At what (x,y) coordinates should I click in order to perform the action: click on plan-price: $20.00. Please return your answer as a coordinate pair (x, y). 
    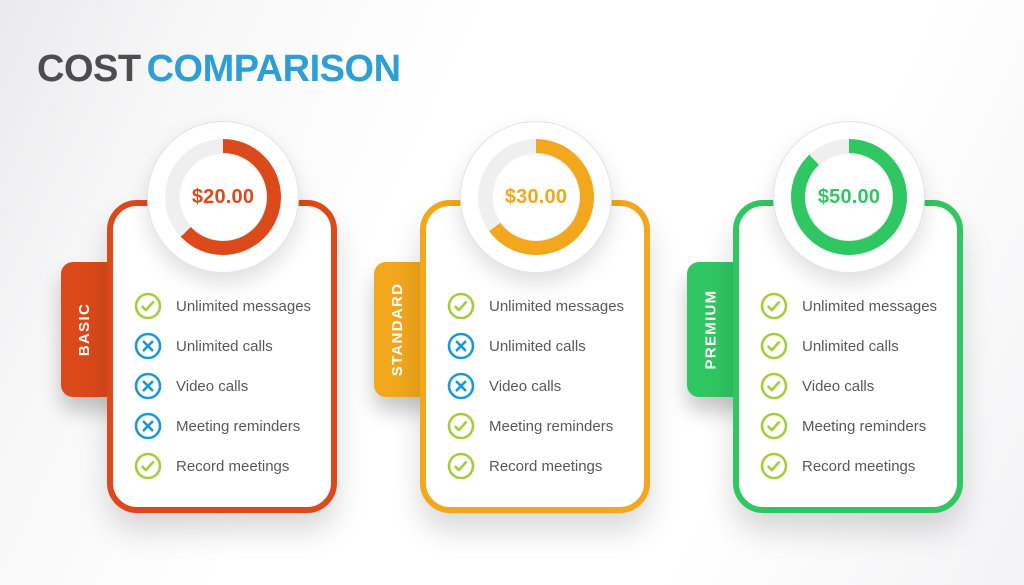
    Looking at the image, I should click on (223, 196).